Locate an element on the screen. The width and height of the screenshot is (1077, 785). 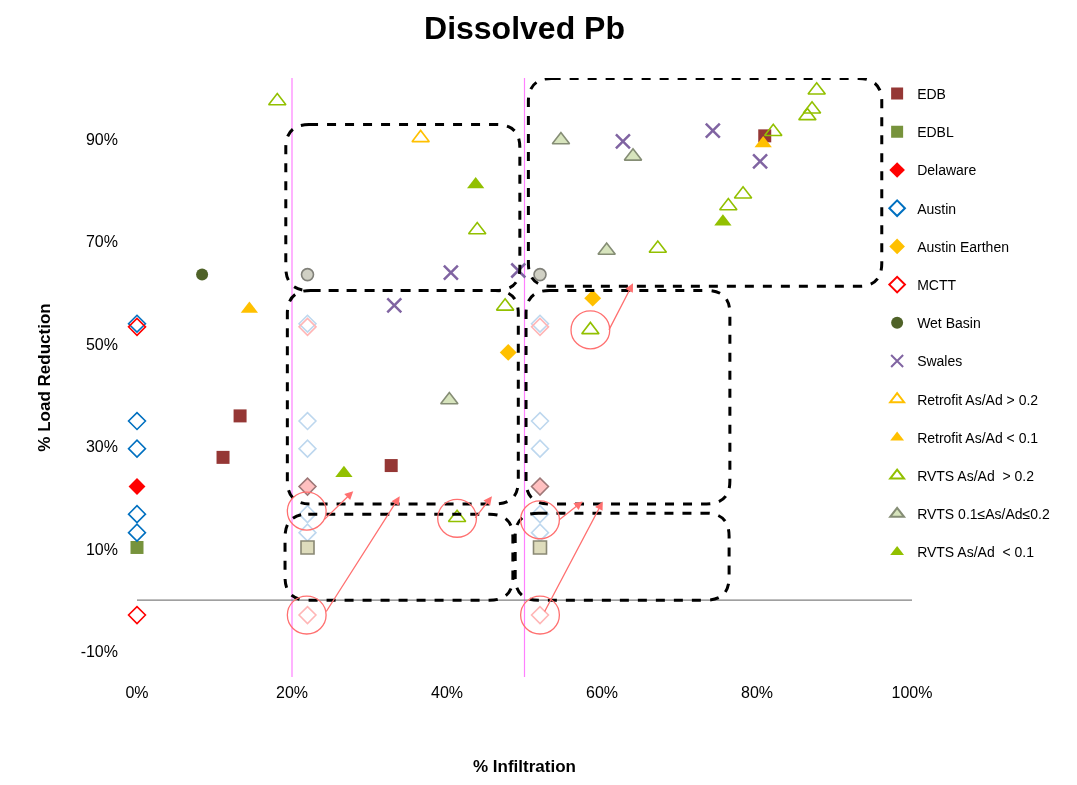
y-tick-label: 70% is located at coordinates (101, 242).